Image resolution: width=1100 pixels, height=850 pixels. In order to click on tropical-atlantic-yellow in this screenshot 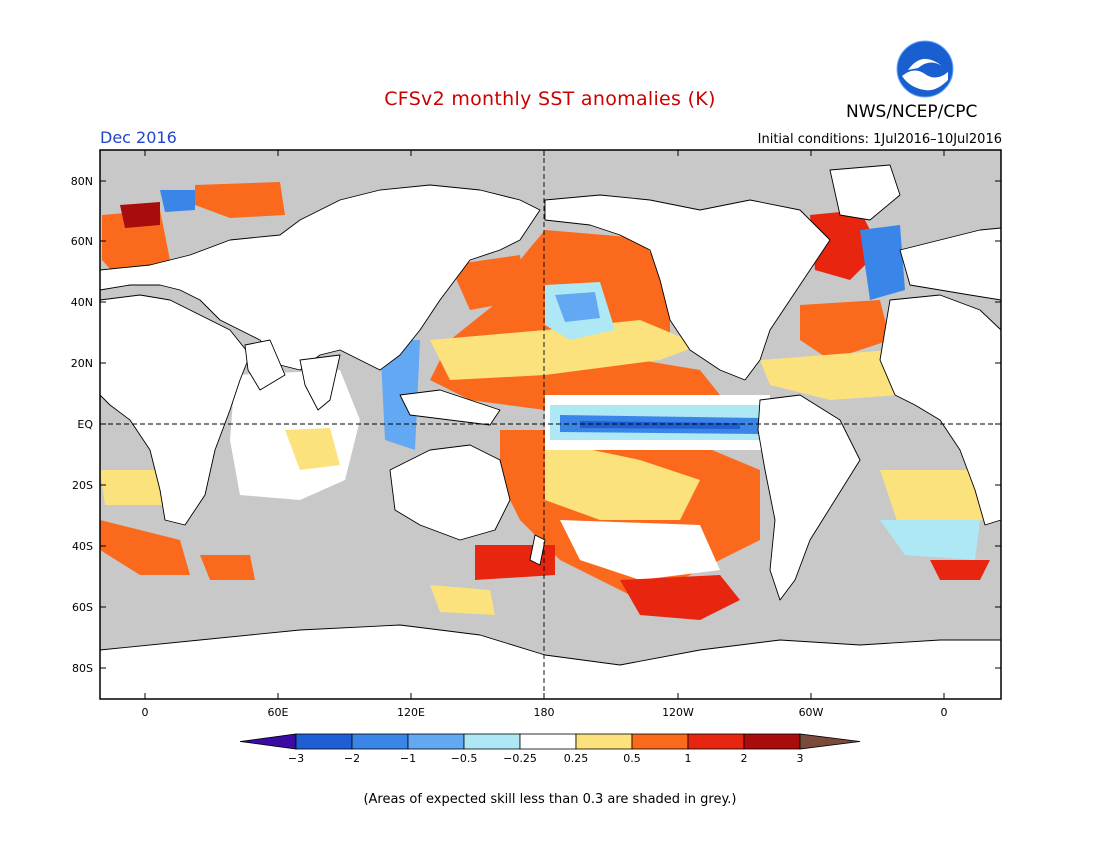, I will do `click(830, 375)`.